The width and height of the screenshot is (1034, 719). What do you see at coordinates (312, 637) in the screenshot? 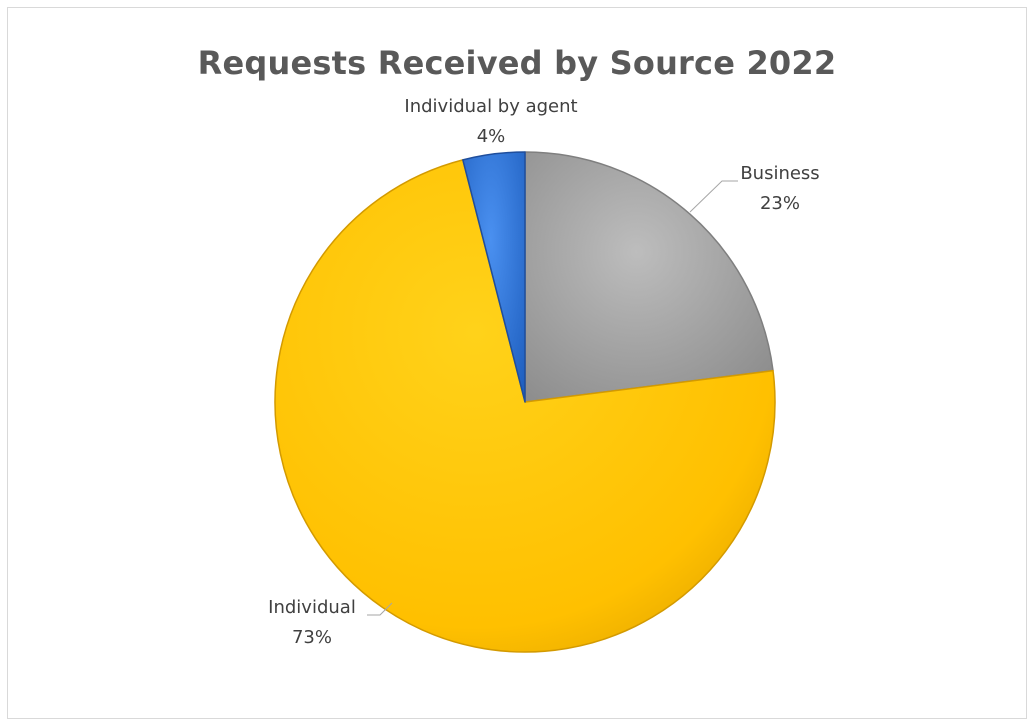
I see `data-label-percent-individual: 73%` at bounding box center [312, 637].